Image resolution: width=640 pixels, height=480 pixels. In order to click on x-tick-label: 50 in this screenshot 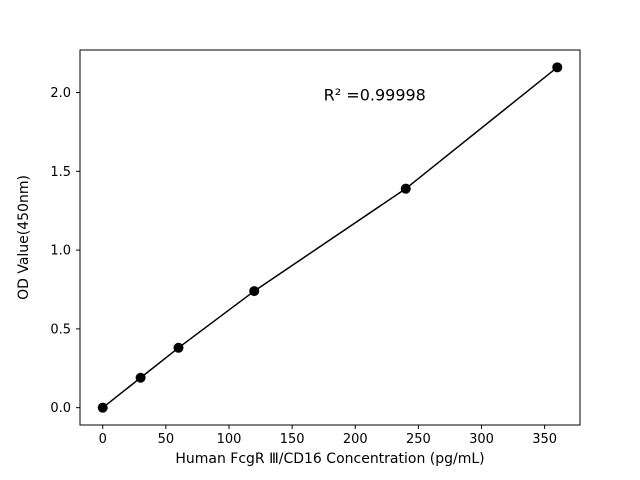, I will do `click(166, 439)`.